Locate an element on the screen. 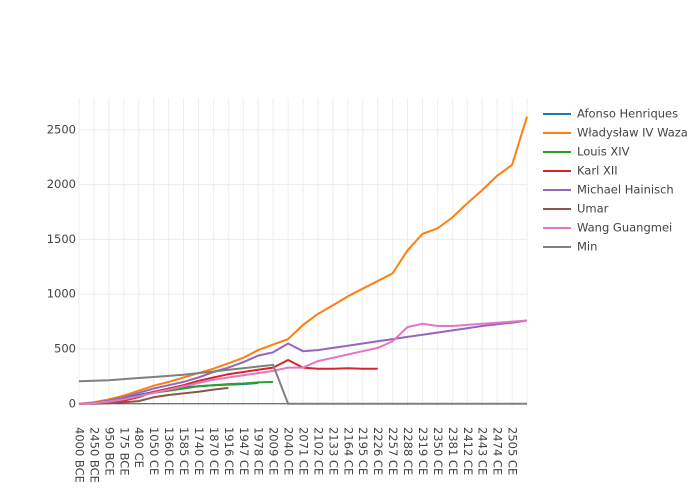 The height and width of the screenshot is (500, 700). x-tick-label: 2412 CE is located at coordinates (468, 451).